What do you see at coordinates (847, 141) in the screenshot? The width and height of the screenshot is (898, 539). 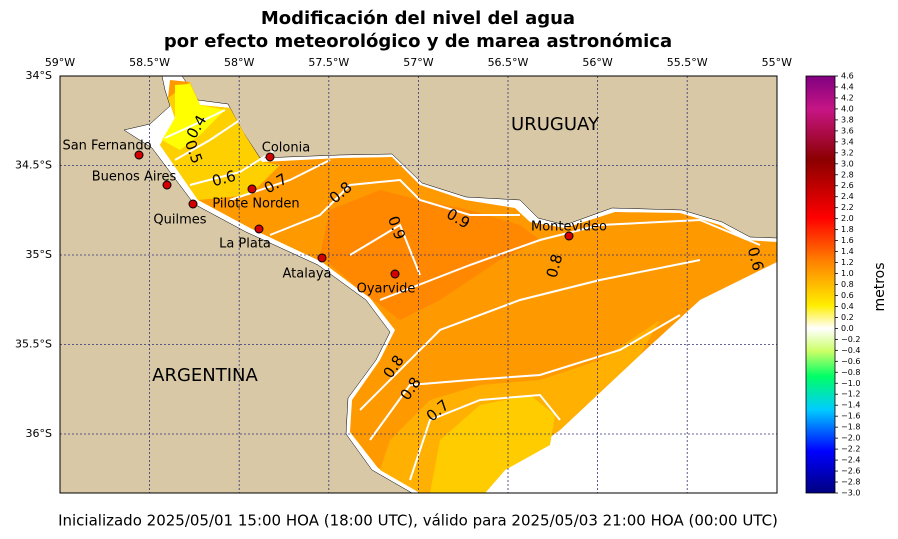 I see `colorbar-tick-label: 3.4` at bounding box center [847, 141].